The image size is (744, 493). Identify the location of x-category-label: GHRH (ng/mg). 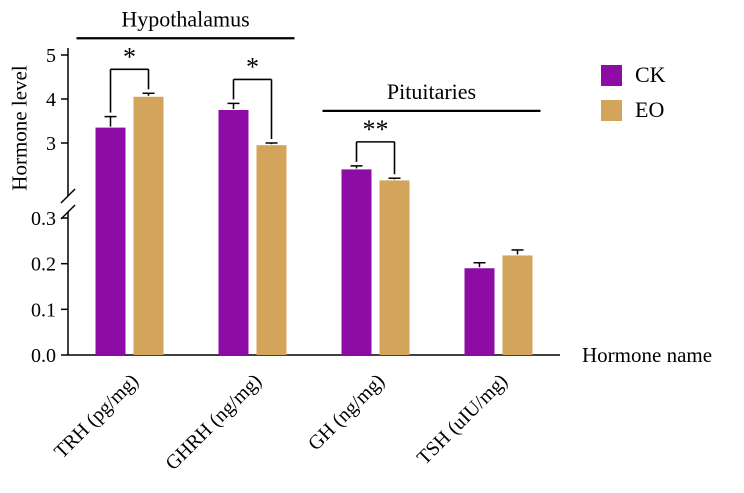
(213, 422).